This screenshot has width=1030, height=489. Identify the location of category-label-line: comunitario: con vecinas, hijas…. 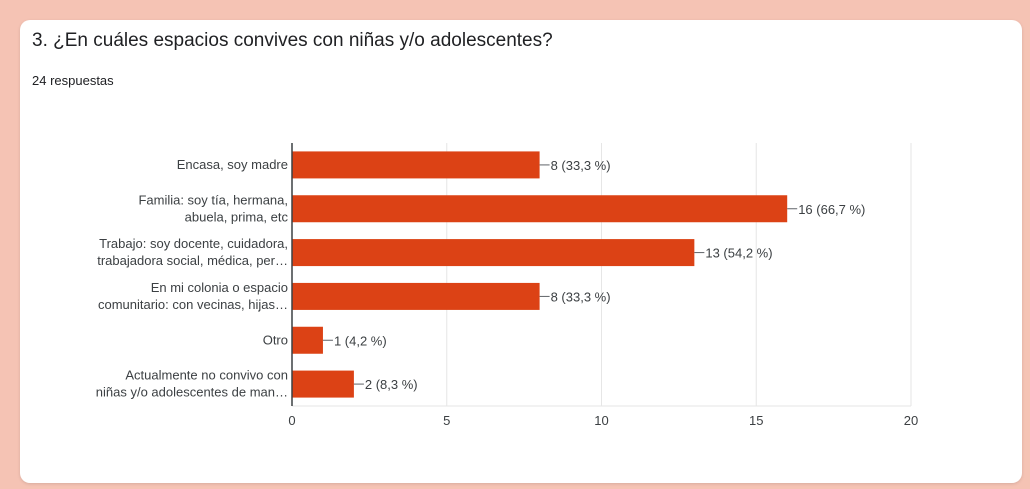
(193, 304).